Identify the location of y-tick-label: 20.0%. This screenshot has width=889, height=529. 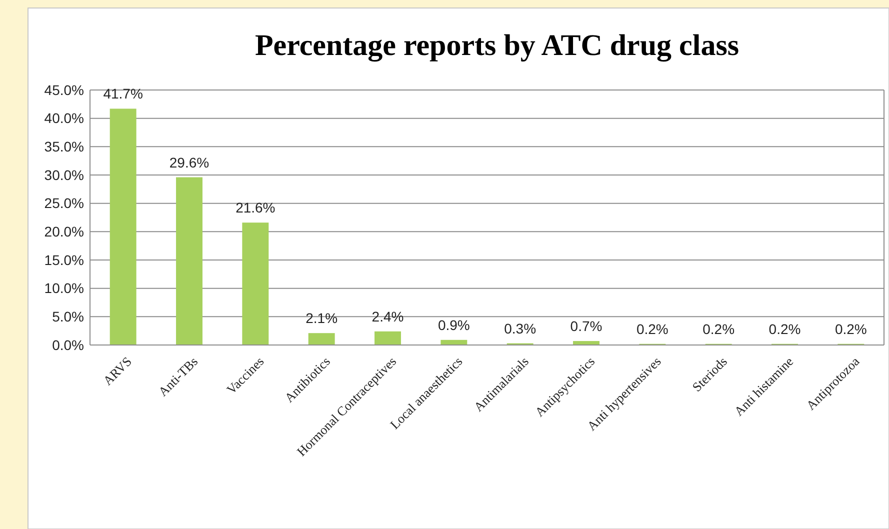
(64, 232).